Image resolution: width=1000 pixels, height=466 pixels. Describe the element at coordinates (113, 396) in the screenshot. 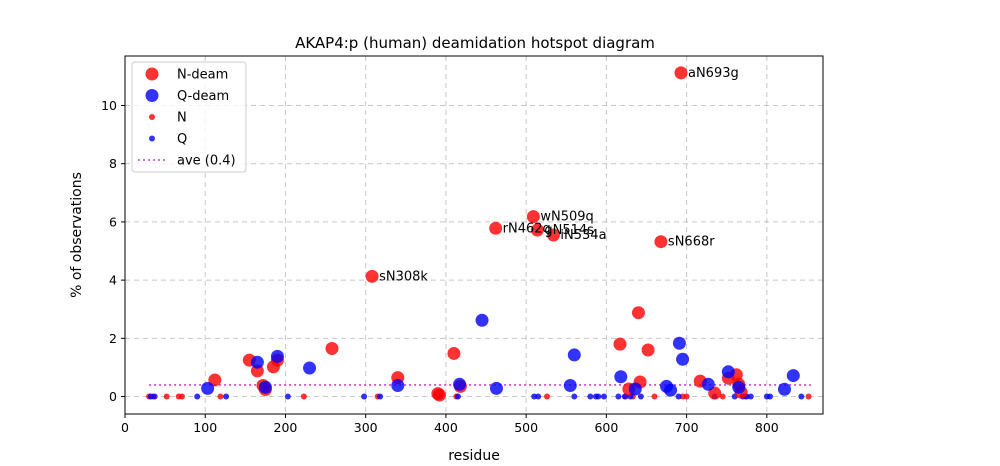

I see `y-tick-label: 0` at that location.